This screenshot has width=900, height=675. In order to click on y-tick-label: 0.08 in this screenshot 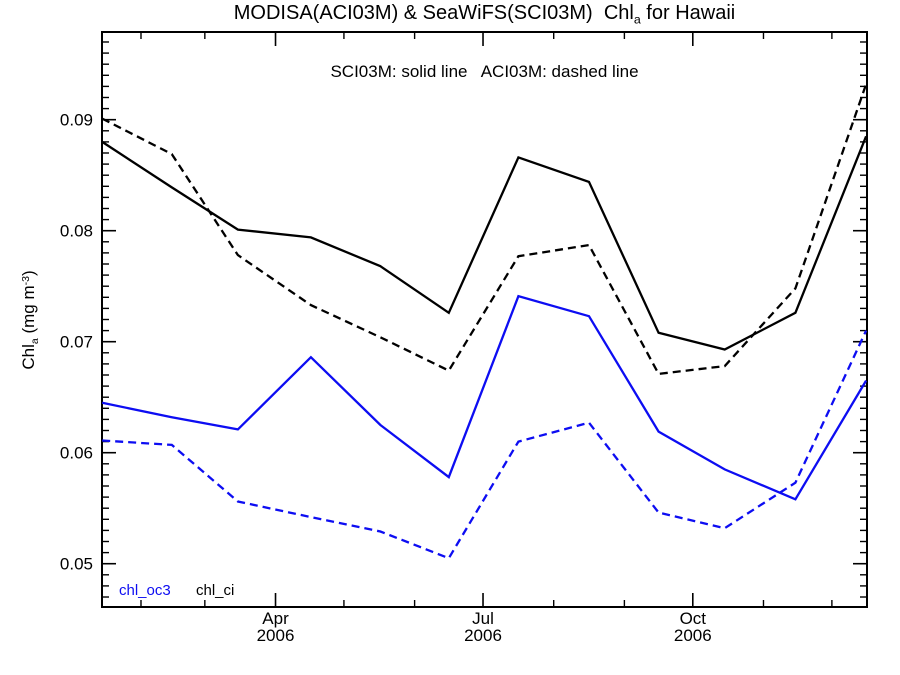, I will do `click(76, 231)`.